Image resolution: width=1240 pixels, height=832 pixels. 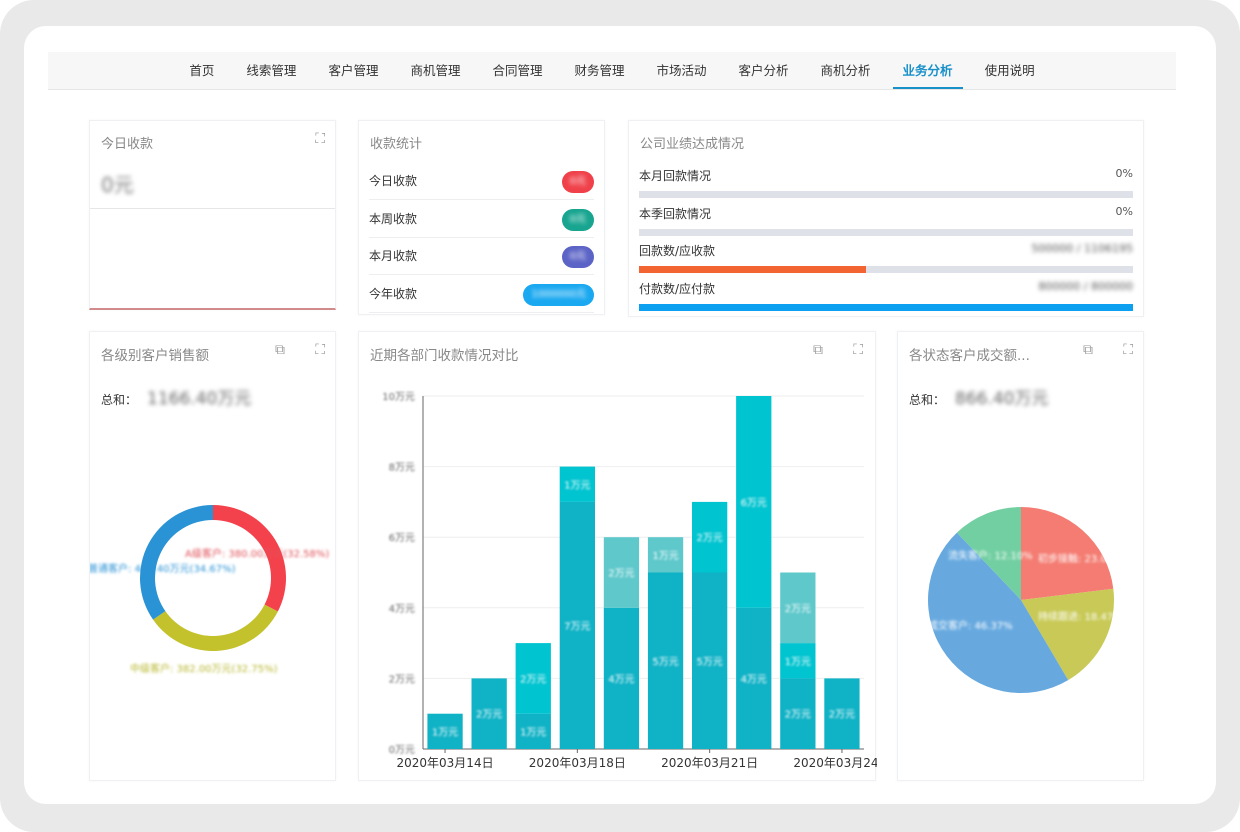 I want to click on nav-item: 客户分析, so click(x=763, y=70).